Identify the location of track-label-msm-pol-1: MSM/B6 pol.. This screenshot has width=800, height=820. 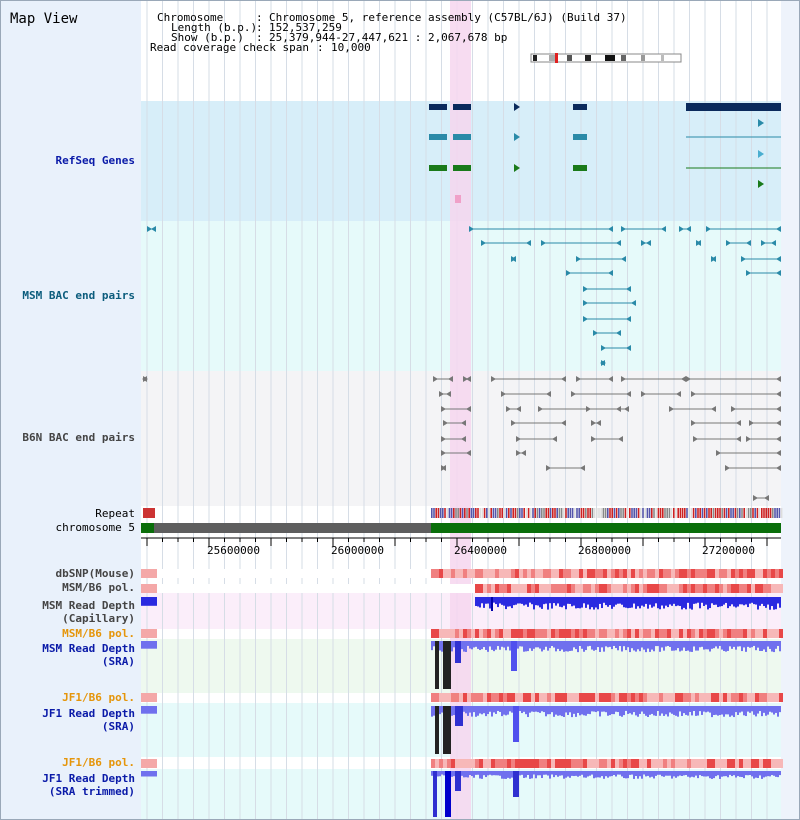
(98, 587).